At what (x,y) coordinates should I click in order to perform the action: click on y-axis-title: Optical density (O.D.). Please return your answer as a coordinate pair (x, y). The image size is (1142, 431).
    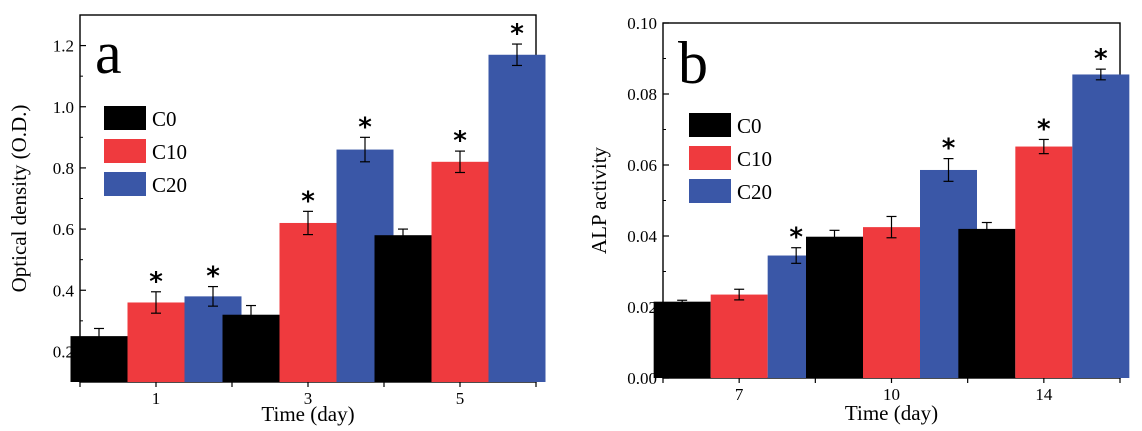
    Looking at the image, I should click on (19, 199).